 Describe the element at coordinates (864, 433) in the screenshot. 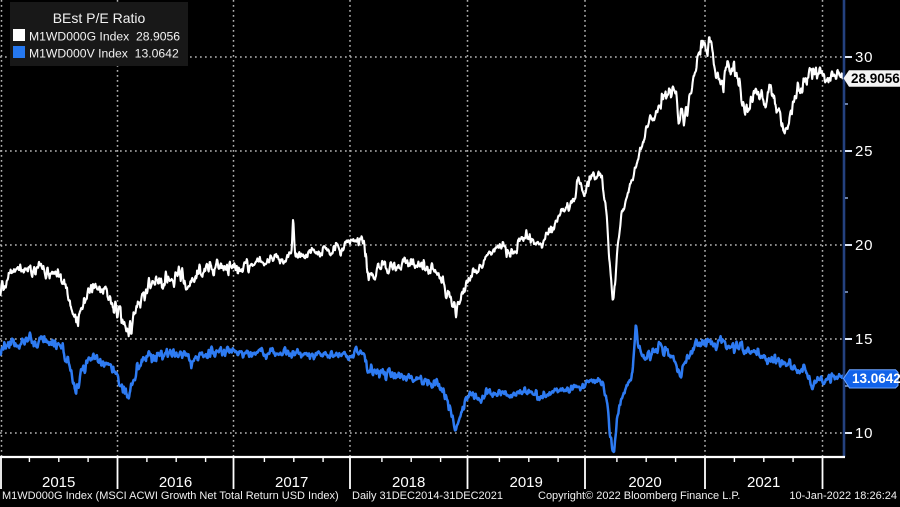

I see `svg-text: 10` at that location.